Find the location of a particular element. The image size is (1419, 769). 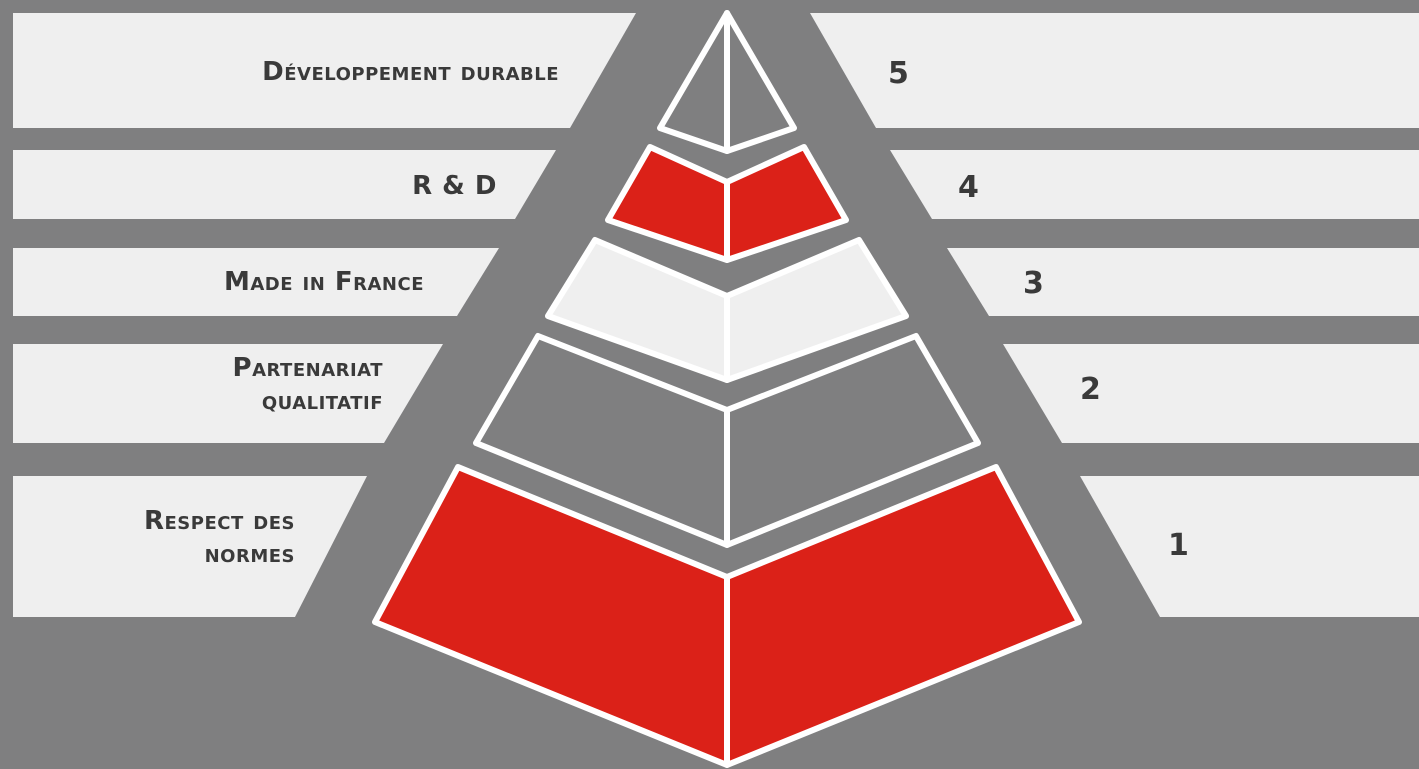

label-level-3: Made in France is located at coordinates (323, 282).